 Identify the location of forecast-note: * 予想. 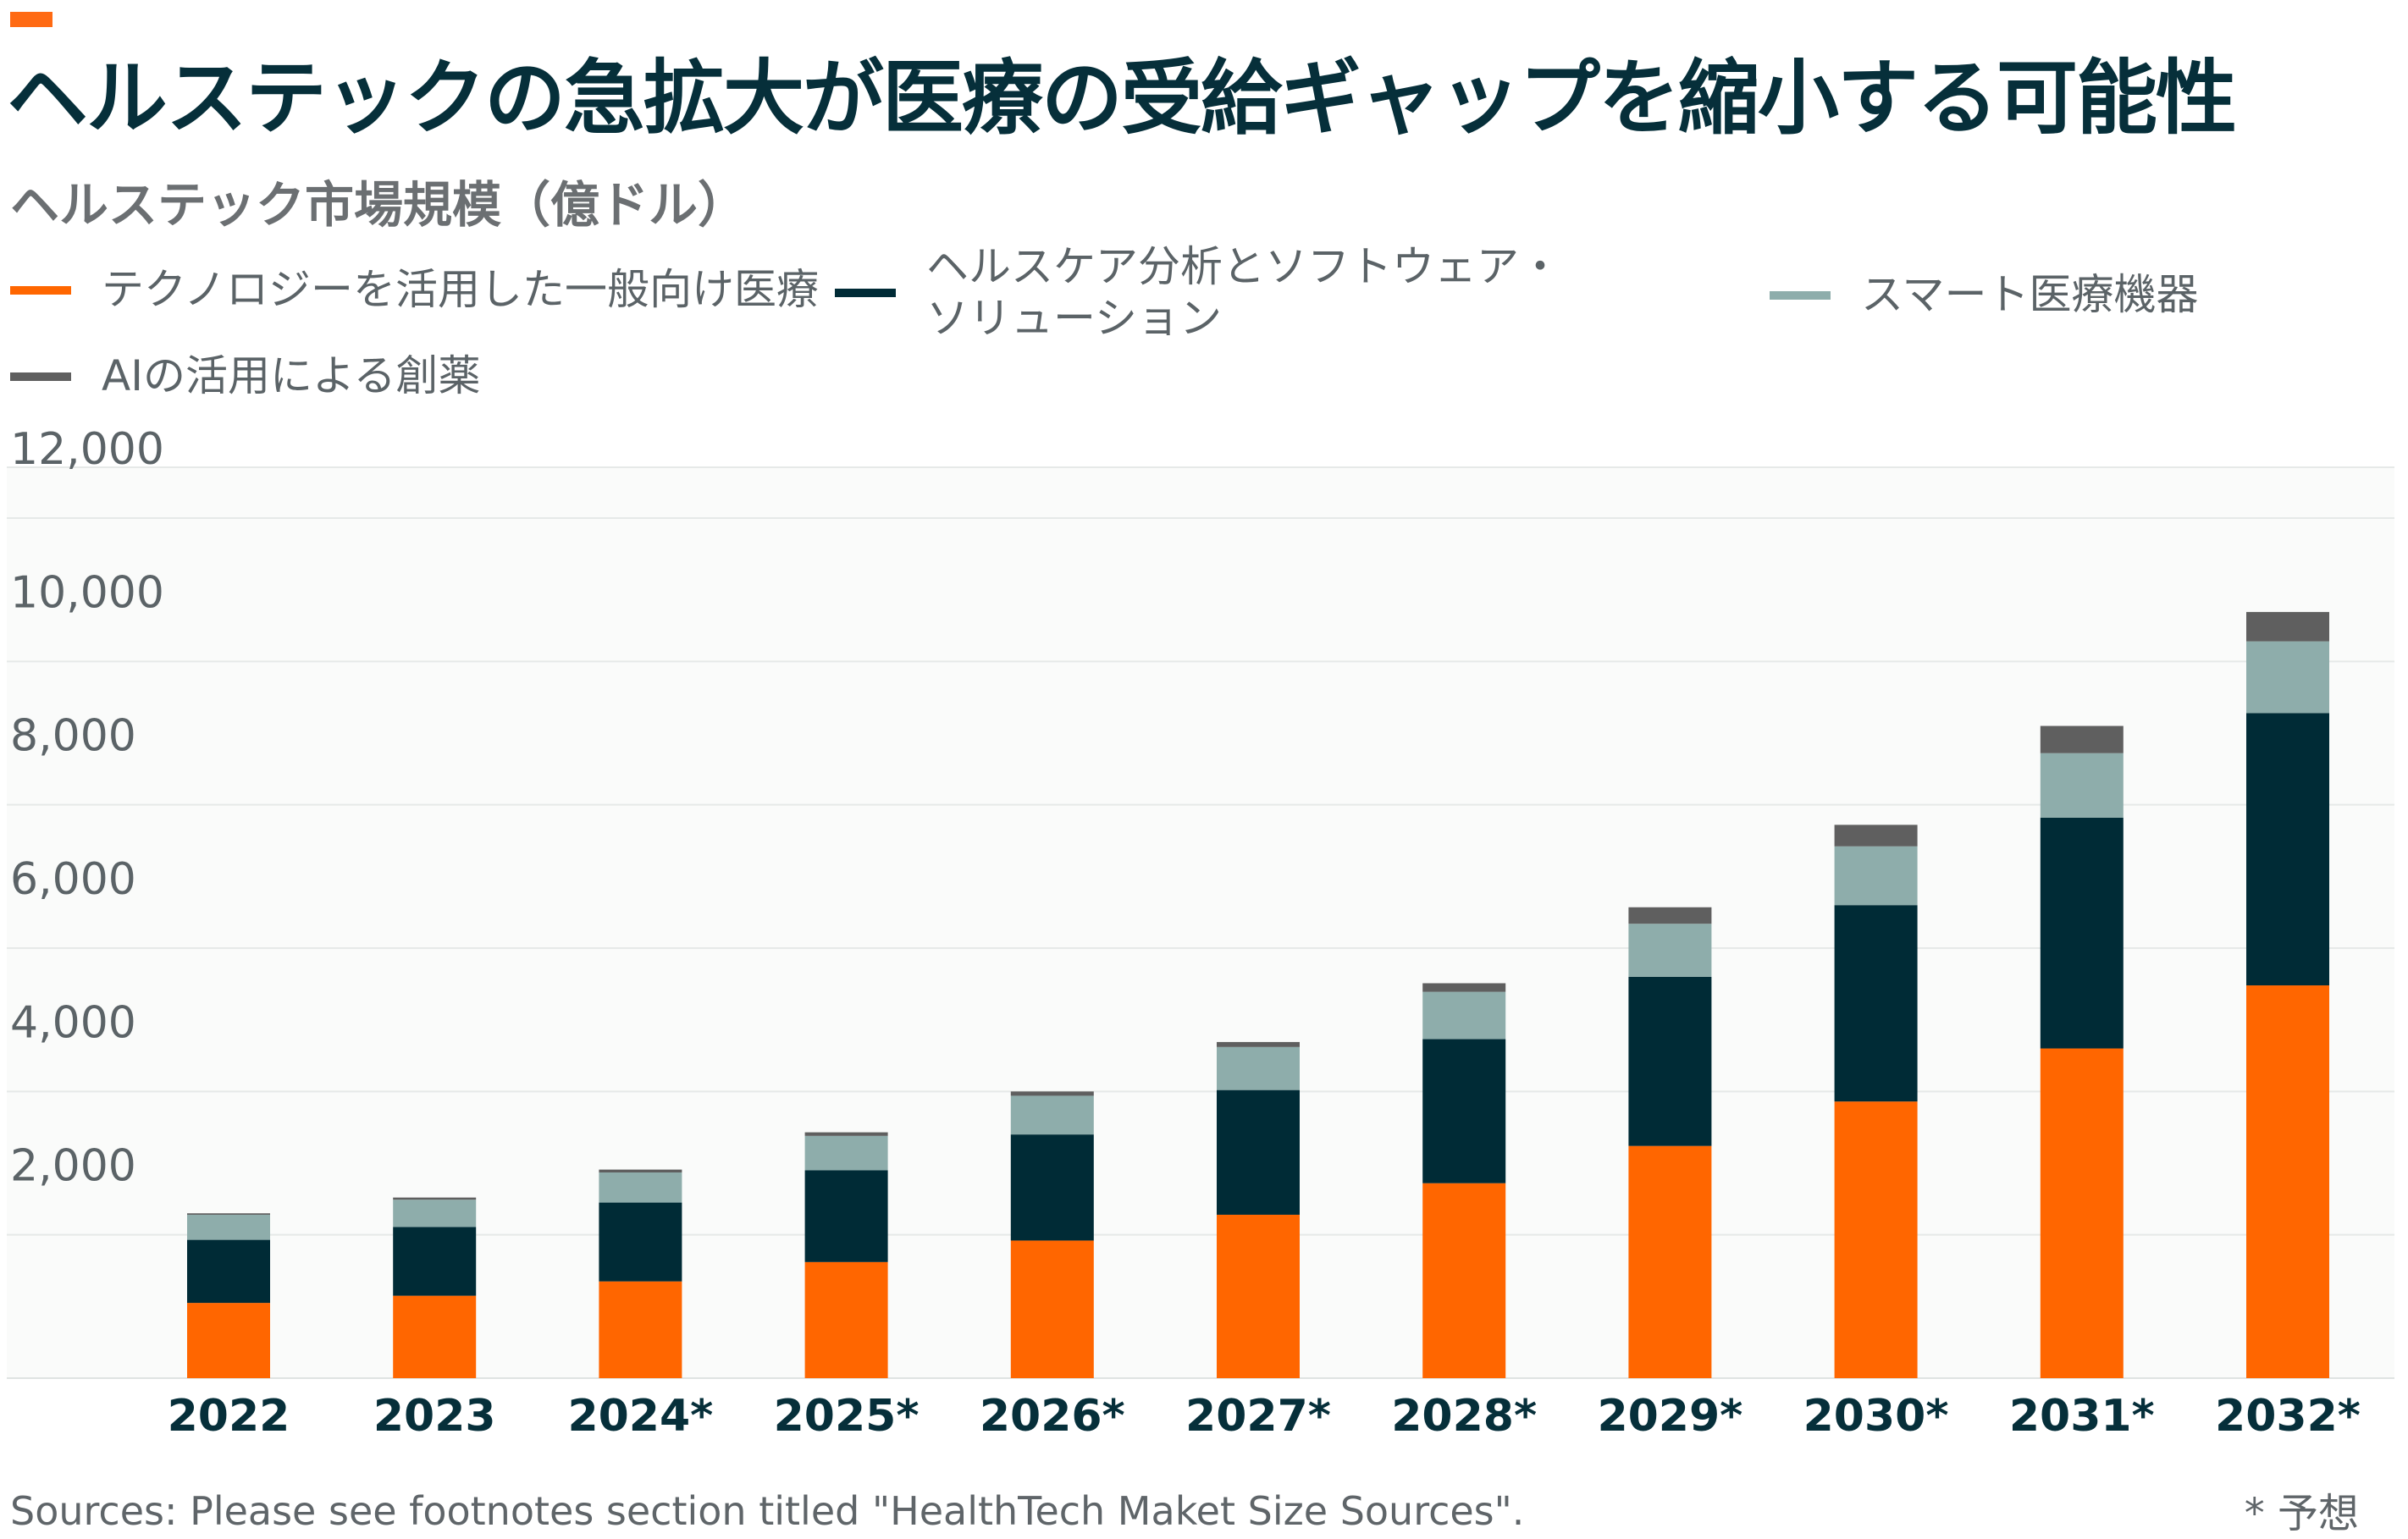
(2301, 1513).